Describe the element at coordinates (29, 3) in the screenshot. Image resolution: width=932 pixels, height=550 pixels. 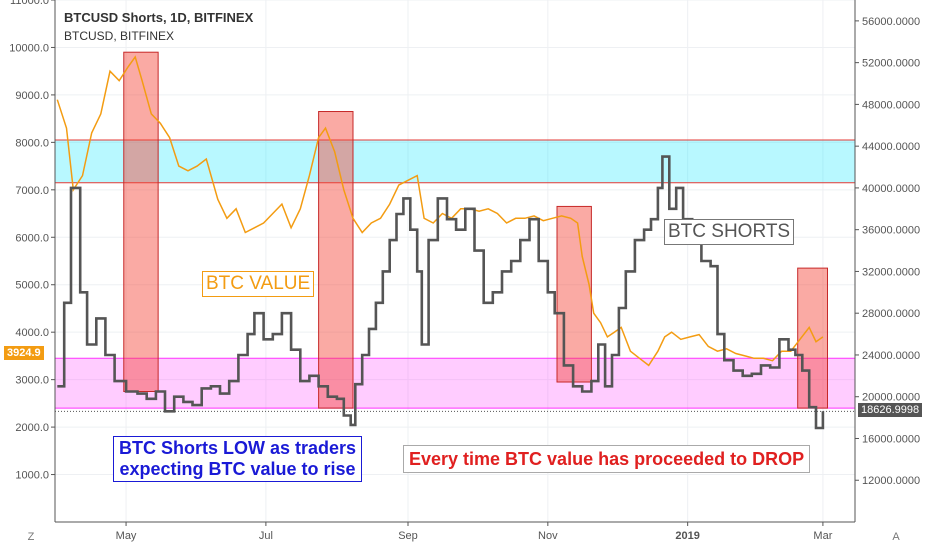
I see `y-left-tick-label: 11000.0` at that location.